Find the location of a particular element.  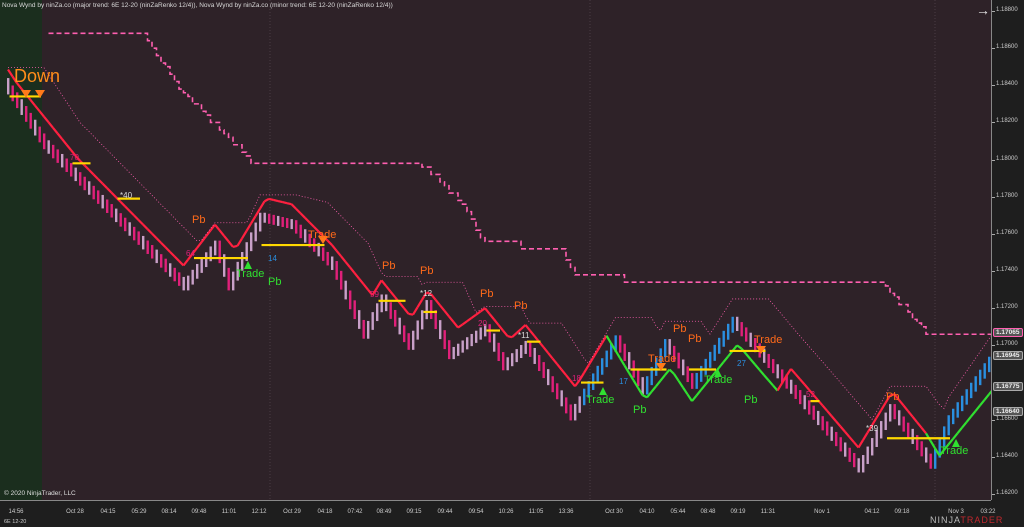

time-tick: 10:26 is located at coordinates (506, 512).